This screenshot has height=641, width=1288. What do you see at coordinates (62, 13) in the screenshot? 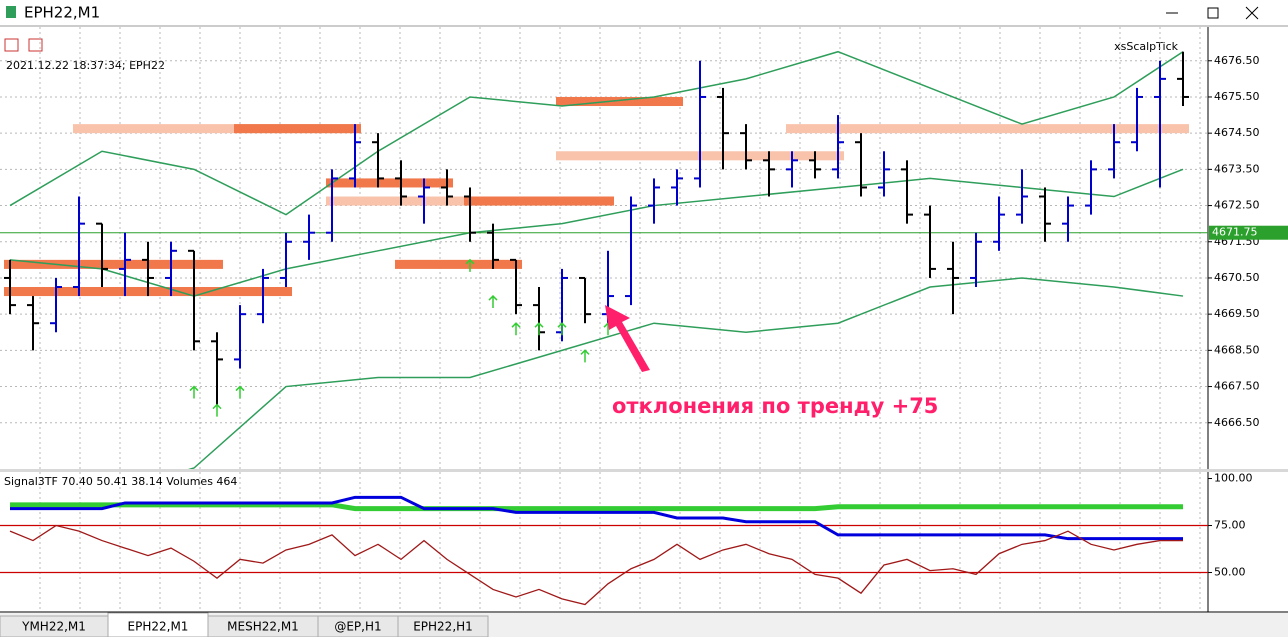
I see `window-title: EPH22,M1` at bounding box center [62, 13].